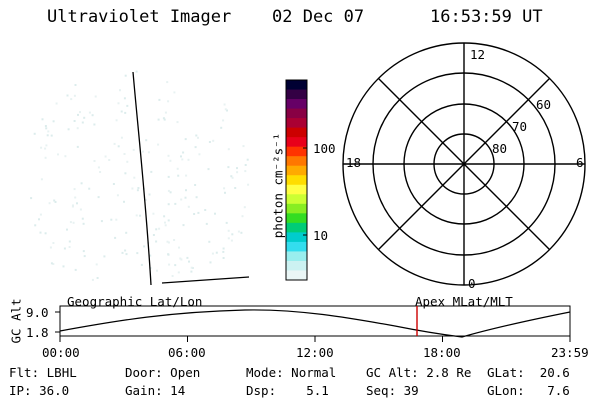 Image resolution: width=600 pixels, height=400 pixels. Describe the element at coordinates (580, 162) in the screenshot. I see `polar-label-right: 6` at that location.